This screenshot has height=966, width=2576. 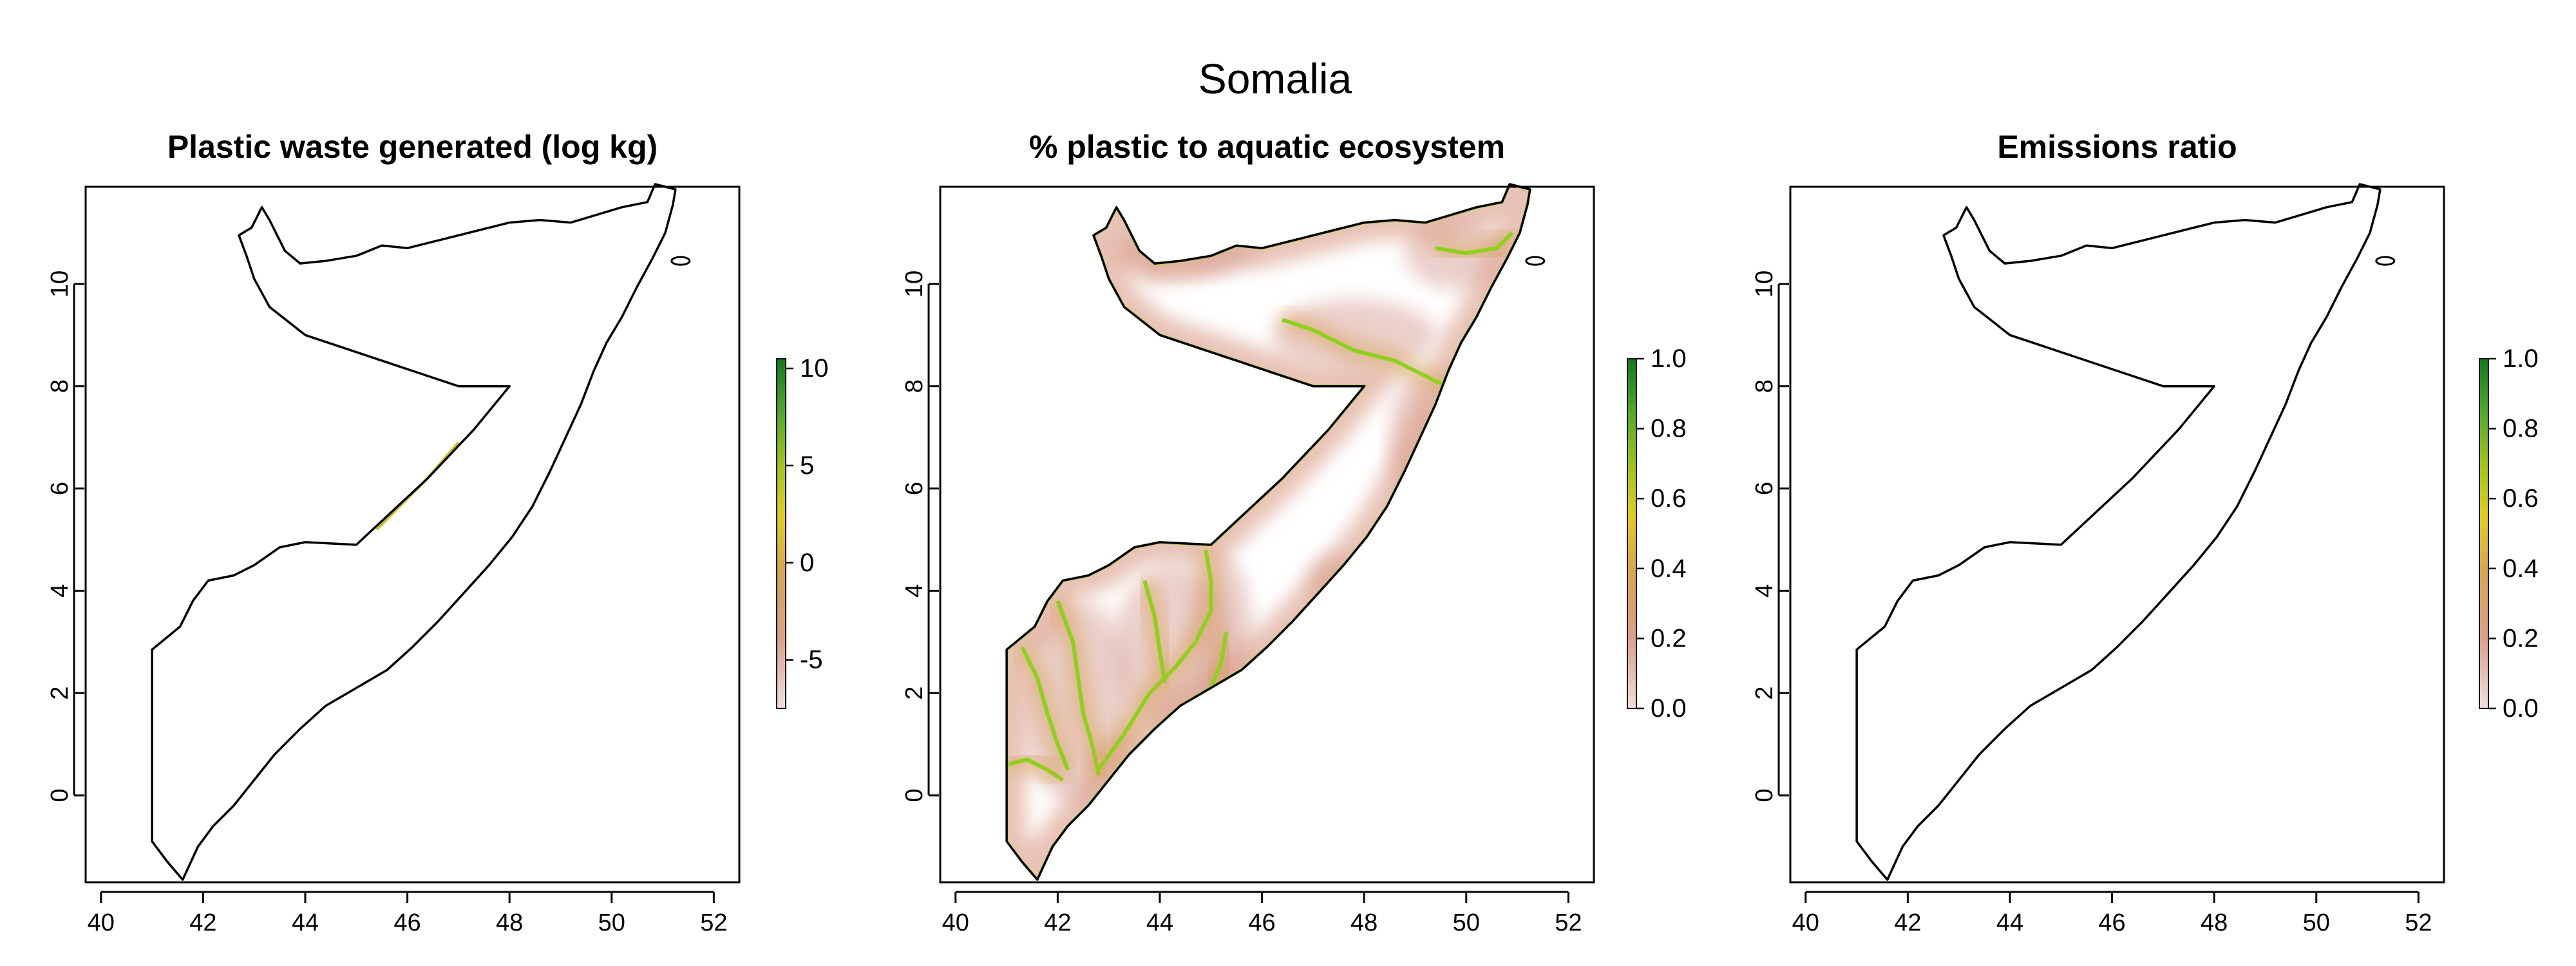 I want to click on colorbar-tick-label: 5, so click(x=807, y=465).